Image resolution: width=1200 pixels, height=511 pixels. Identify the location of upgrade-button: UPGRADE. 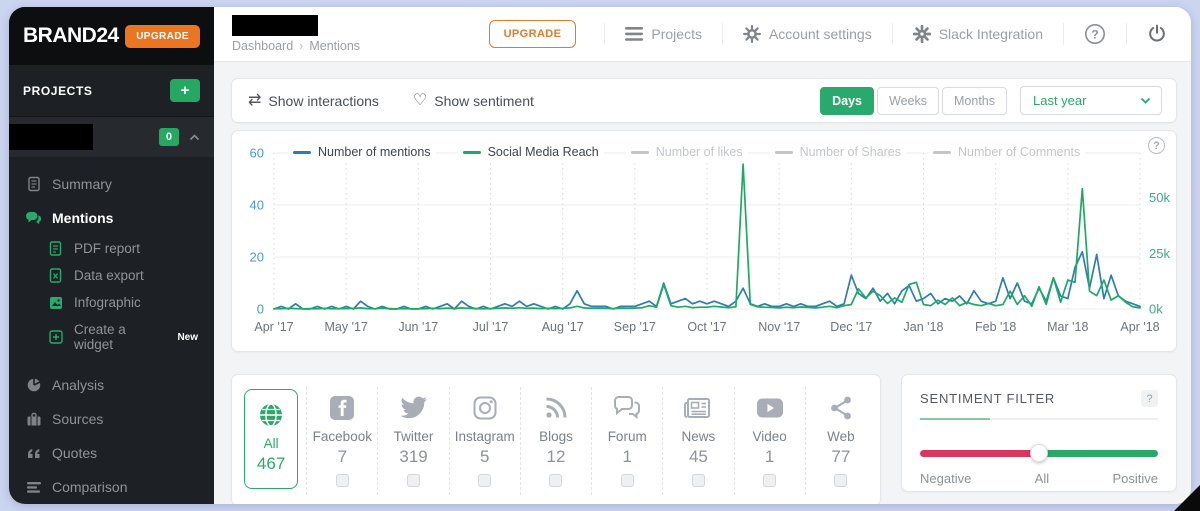
(532, 34).